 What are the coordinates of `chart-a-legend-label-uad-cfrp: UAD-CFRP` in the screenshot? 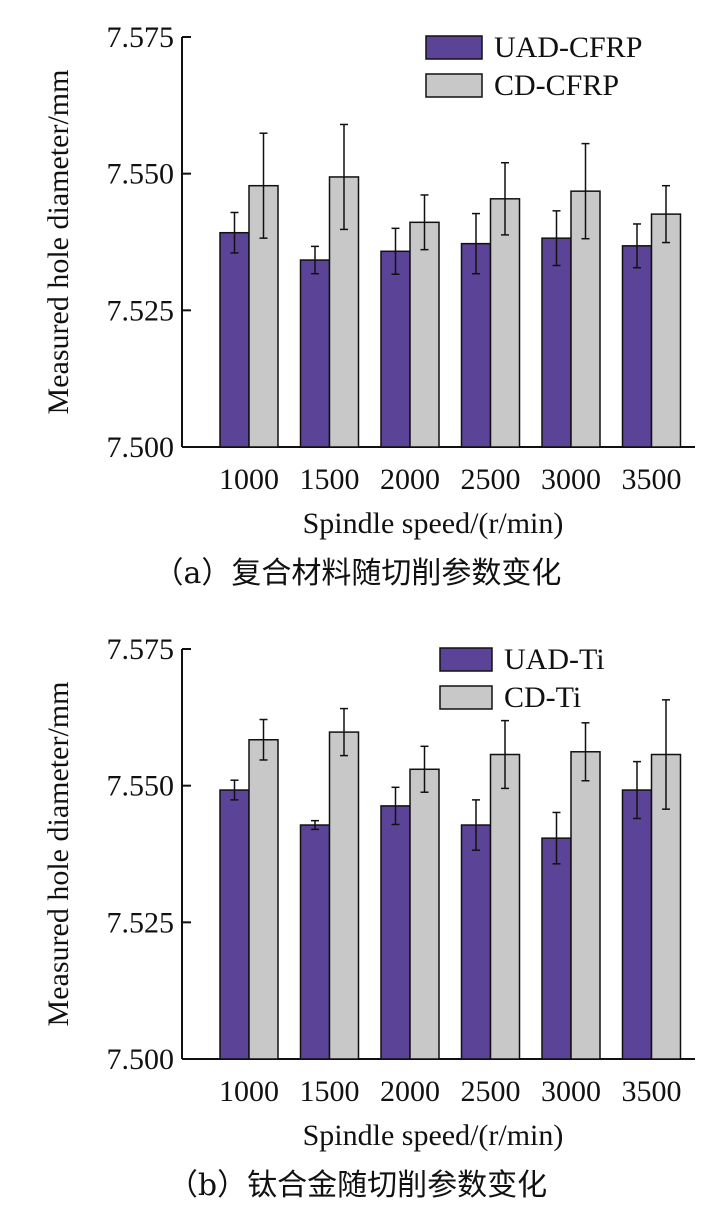 It's located at (568, 47).